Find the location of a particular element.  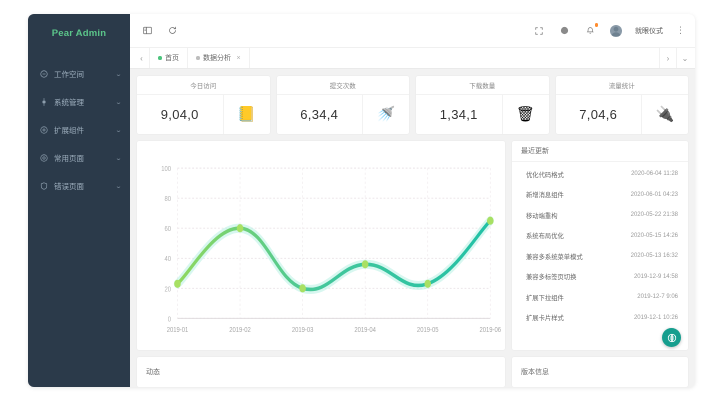

update-date: 2020-06-04 11:28 is located at coordinates (654, 174).